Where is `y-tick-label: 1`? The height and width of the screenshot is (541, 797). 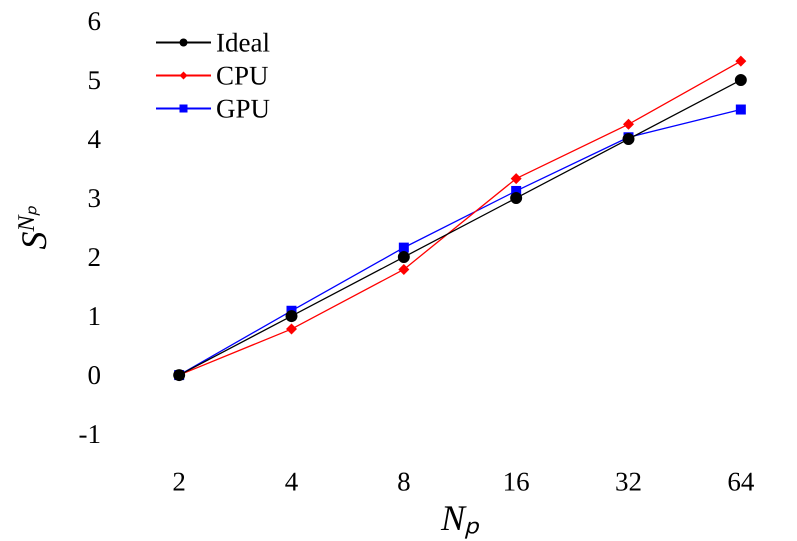
y-tick-label: 1 is located at coordinates (94, 316).